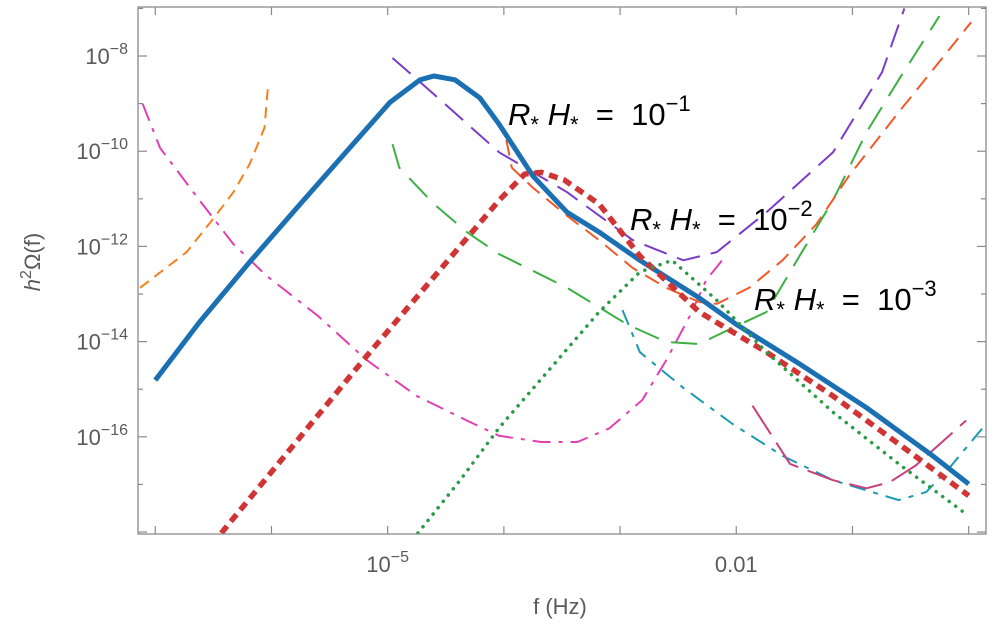 The width and height of the screenshot is (996, 626). I want to click on y-tick-label-exp: −12, so click(114, 239).